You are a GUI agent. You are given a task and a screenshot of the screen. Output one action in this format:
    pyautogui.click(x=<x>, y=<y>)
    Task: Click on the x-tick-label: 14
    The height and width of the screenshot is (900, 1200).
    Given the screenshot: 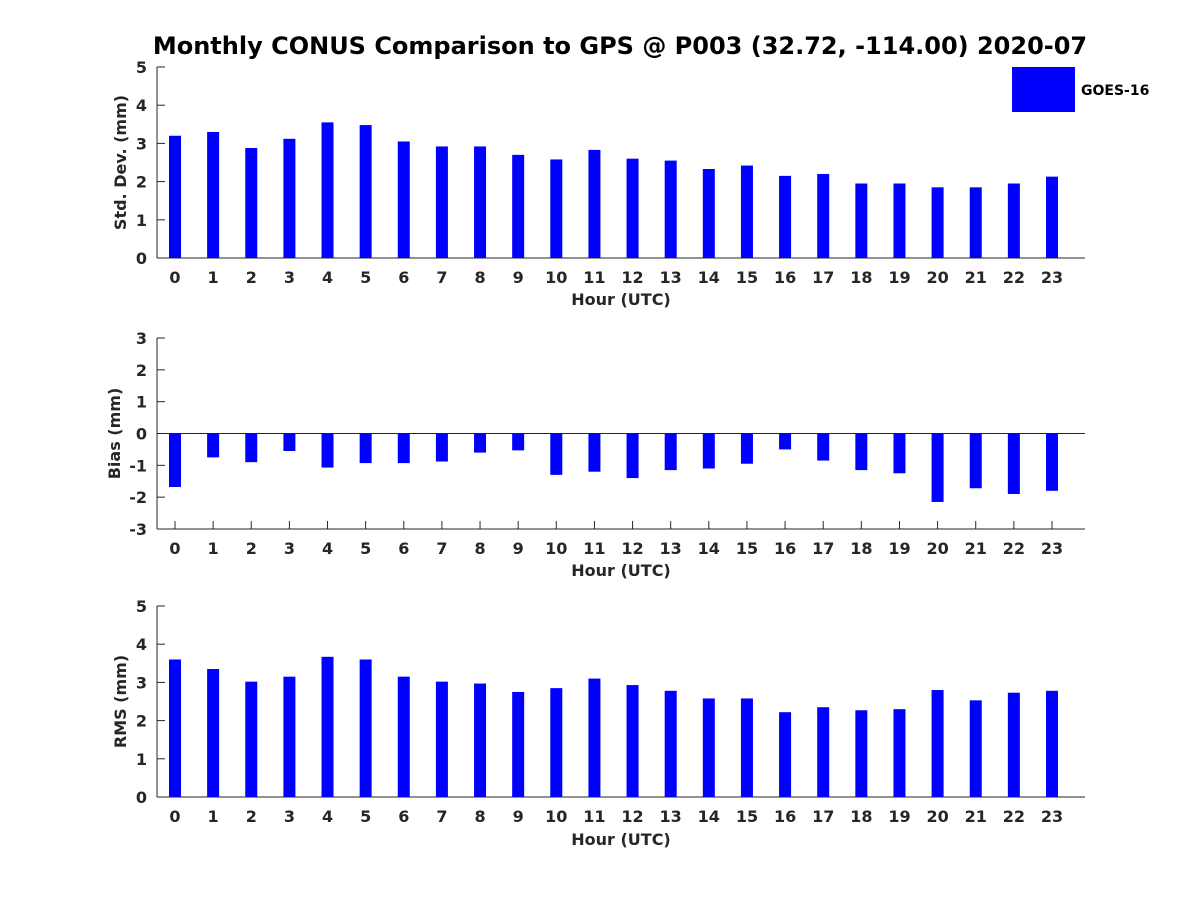 What is the action you would take?
    pyautogui.click(x=709, y=816)
    